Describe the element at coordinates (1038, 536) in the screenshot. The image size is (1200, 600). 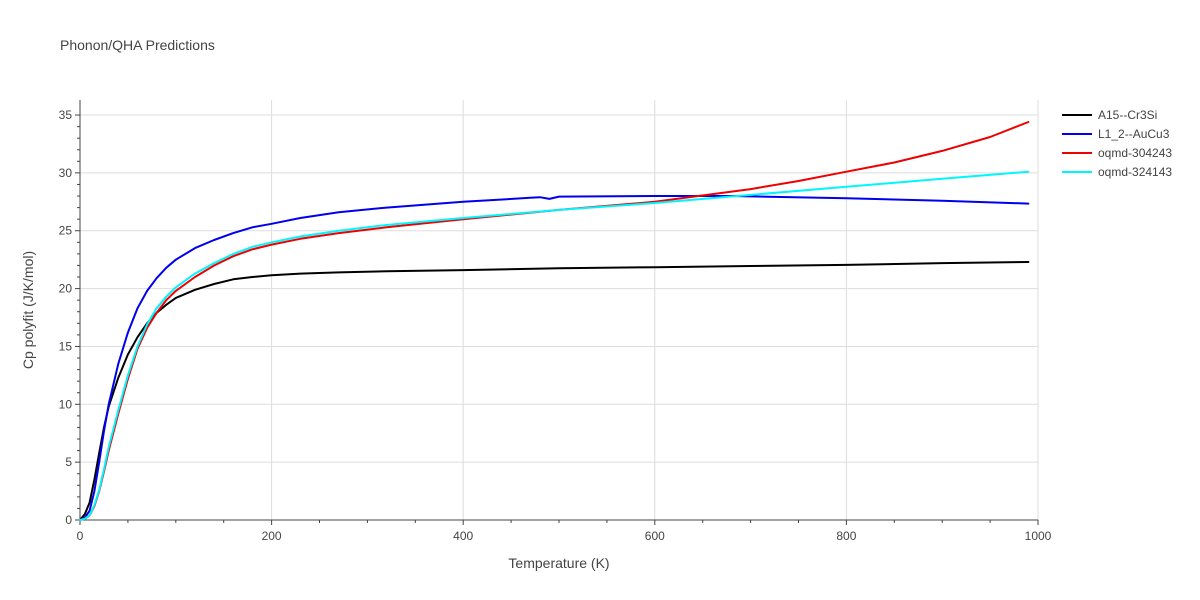
I see `x-tick-label: 1000` at that location.